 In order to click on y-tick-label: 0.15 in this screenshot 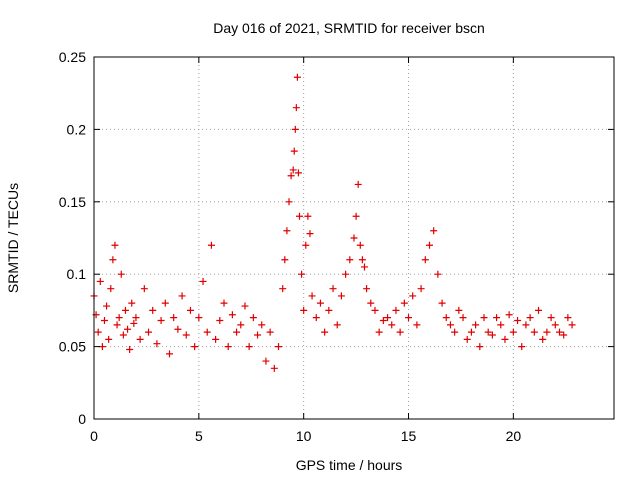, I will do `click(72, 202)`.